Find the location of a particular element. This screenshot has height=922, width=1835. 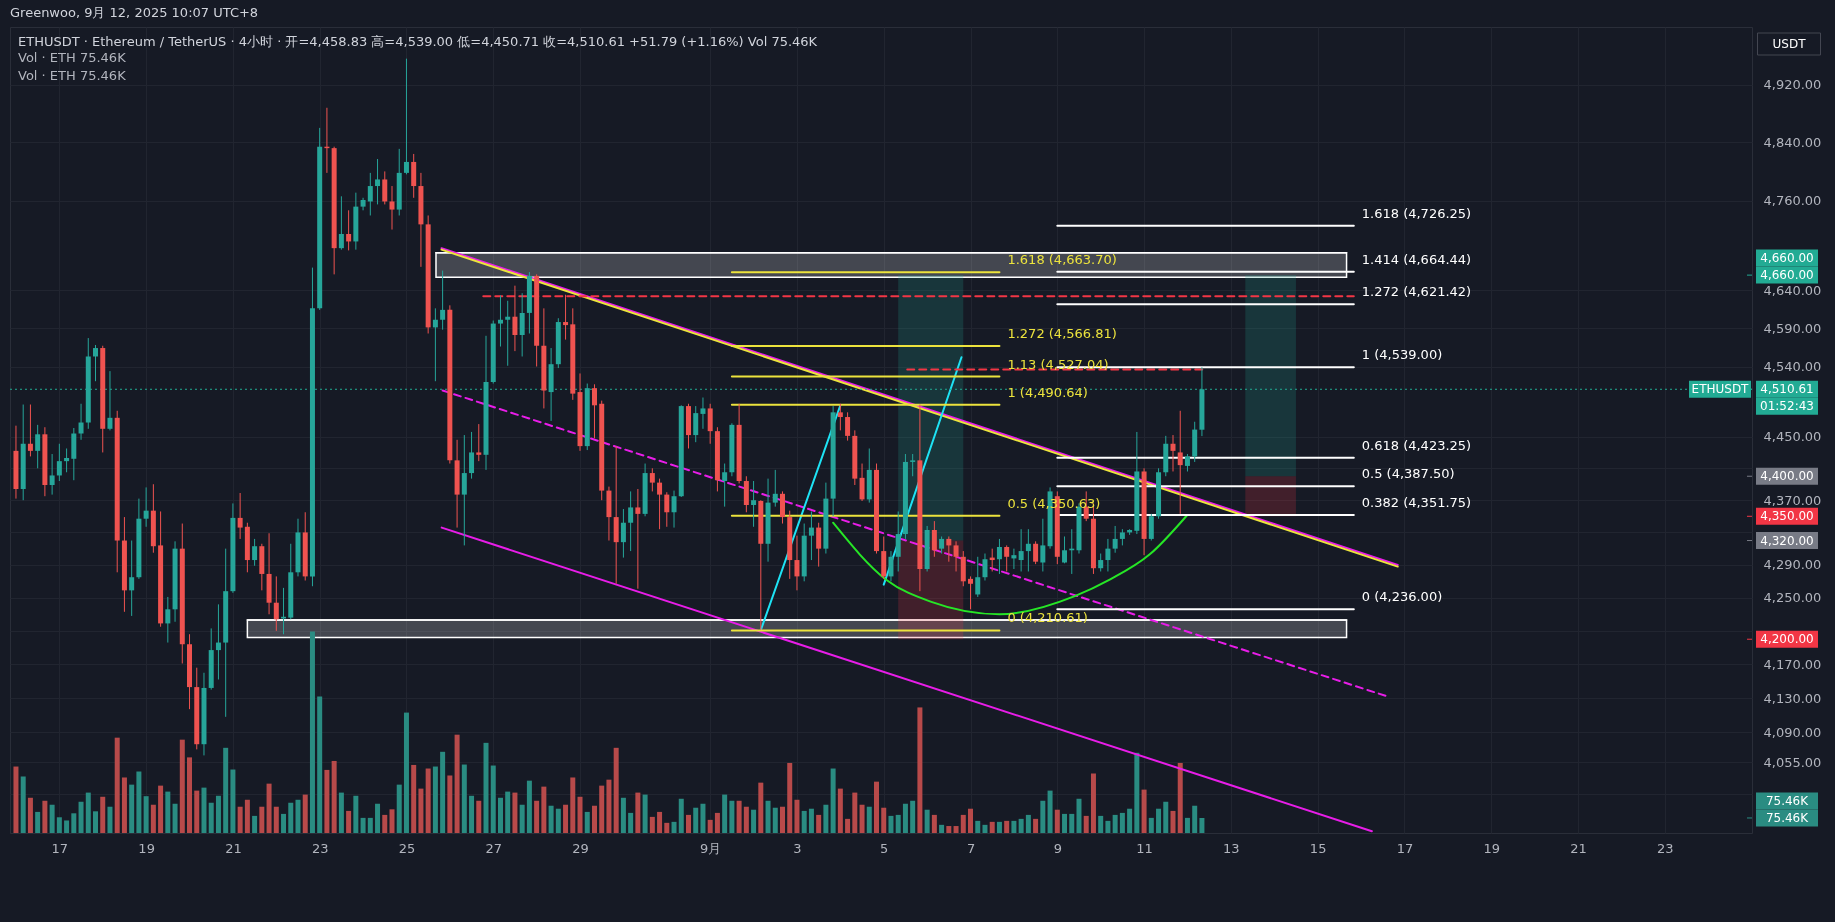

y-tick-label: 4,290.00 is located at coordinates (1792, 565).